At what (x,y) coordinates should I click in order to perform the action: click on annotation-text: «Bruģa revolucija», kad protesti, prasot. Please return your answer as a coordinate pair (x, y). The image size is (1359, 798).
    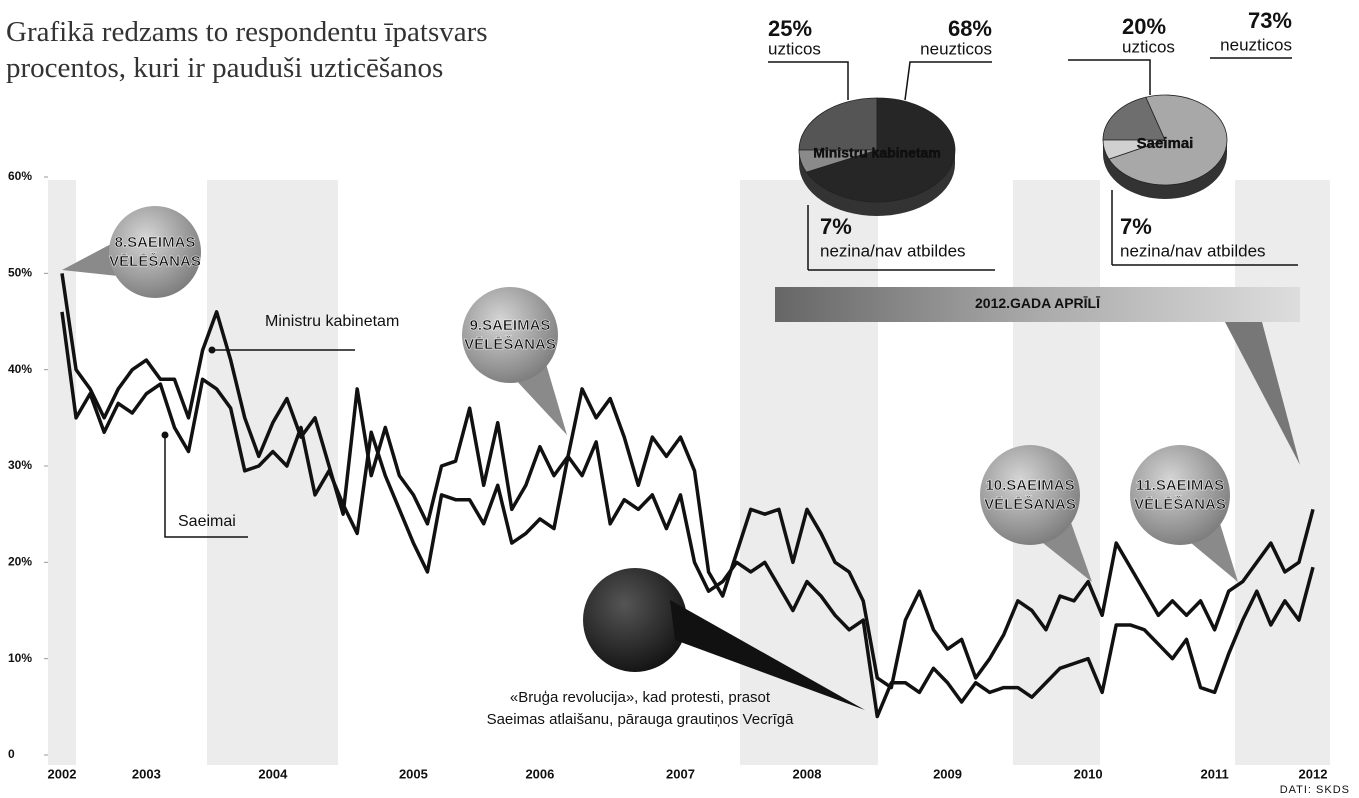
    Looking at the image, I should click on (640, 697).